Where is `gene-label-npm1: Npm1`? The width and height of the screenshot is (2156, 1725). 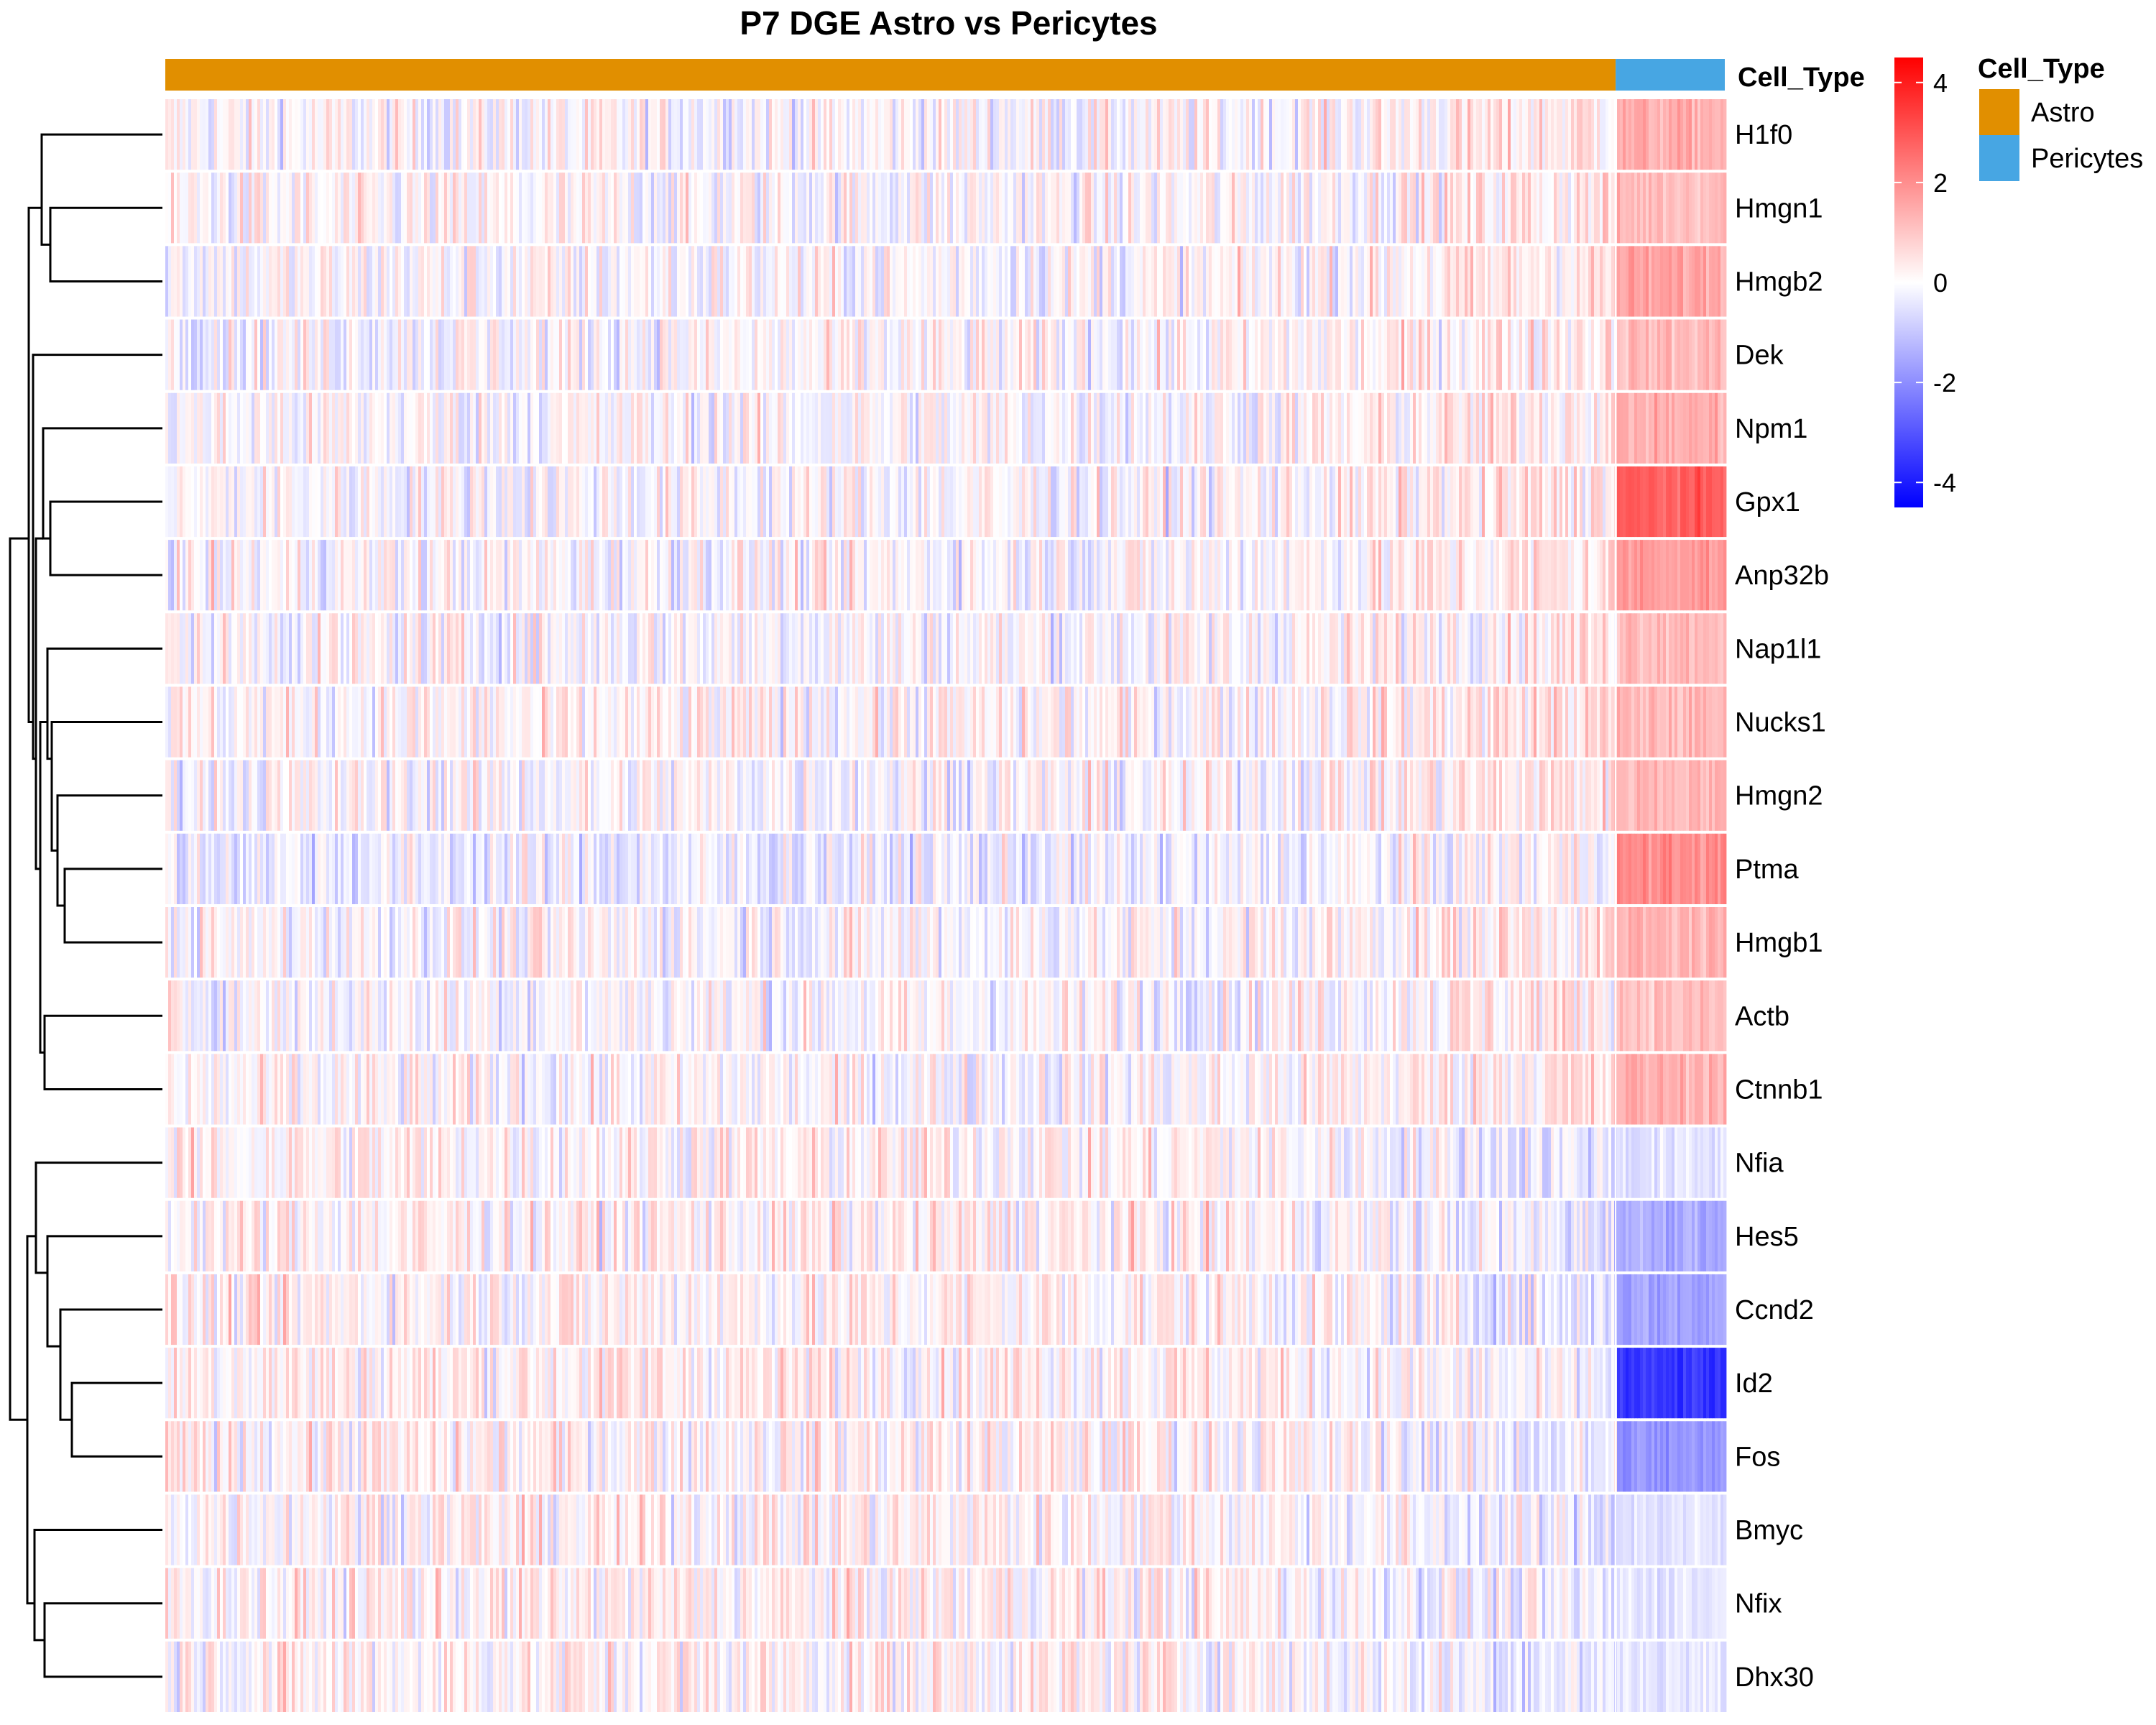 gene-label-npm1: Npm1 is located at coordinates (1771, 429).